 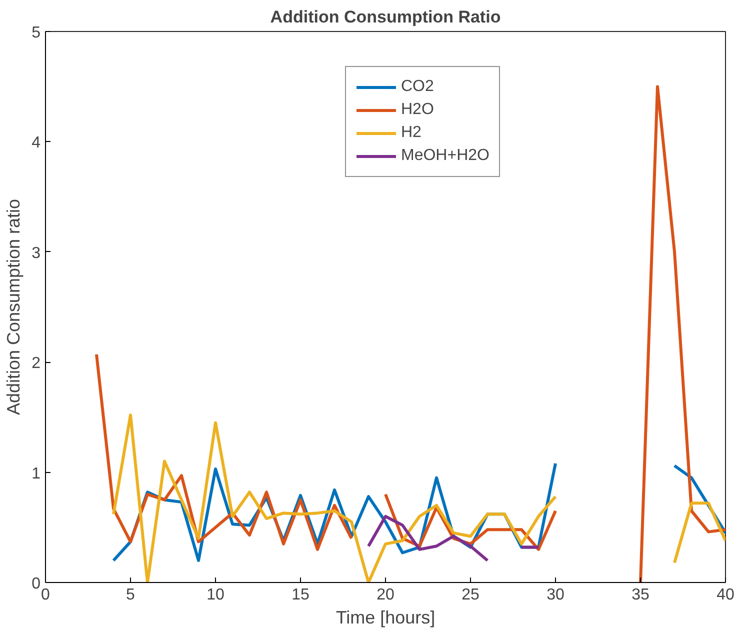 I want to click on x-tick-label: 15, so click(x=301, y=595).